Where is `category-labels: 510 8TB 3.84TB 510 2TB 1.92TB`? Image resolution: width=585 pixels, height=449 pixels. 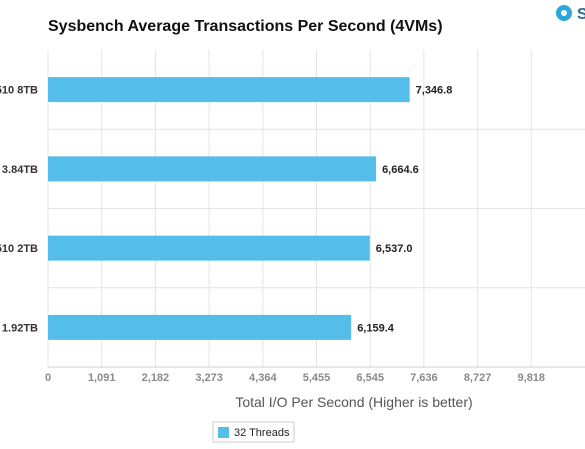
category-labels: 510 8TB 3.84TB 510 2TB 1.92TB is located at coordinates (19, 210).